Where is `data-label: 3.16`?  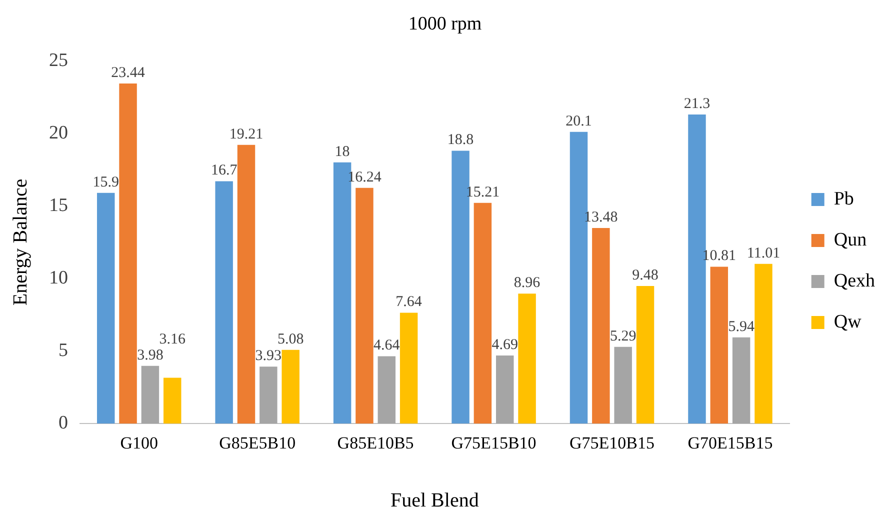
data-label: 3.16 is located at coordinates (172, 339).